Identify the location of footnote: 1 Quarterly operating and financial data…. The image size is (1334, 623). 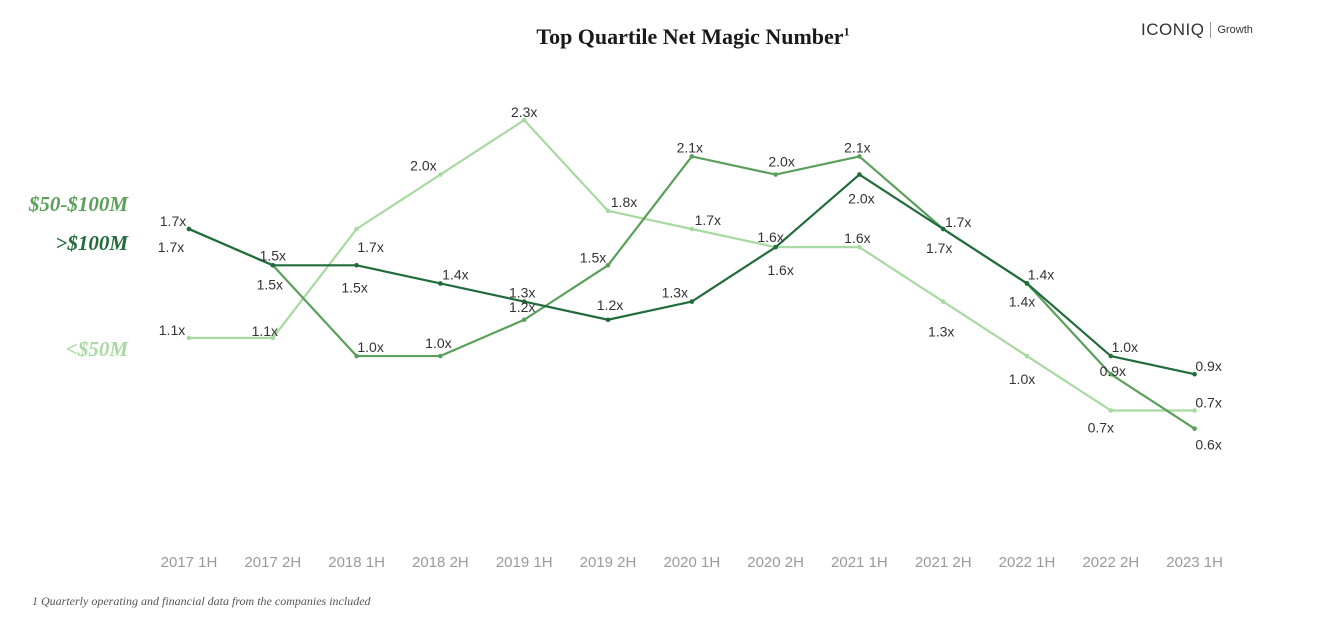
(201, 601).